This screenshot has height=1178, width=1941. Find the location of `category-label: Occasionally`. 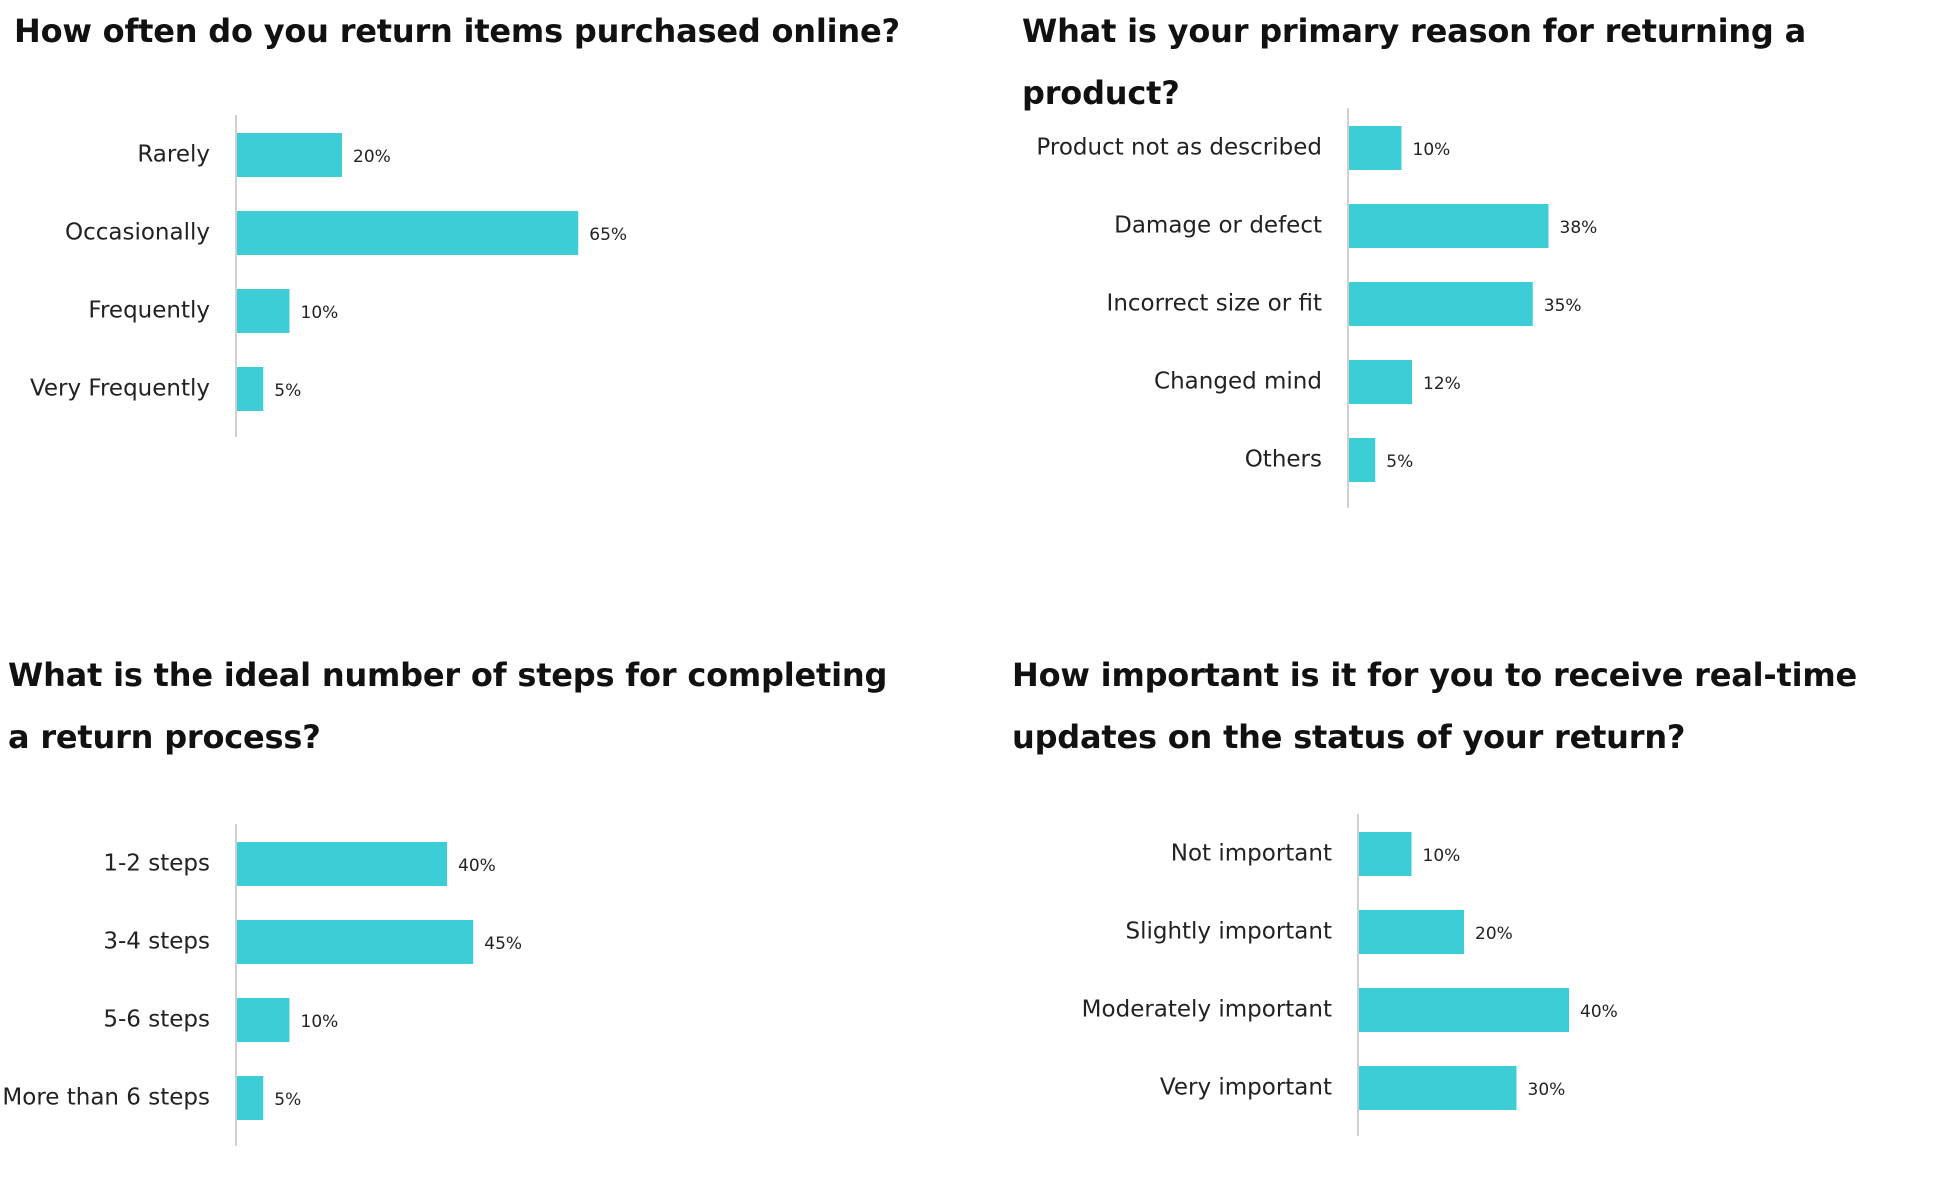

category-label: Occasionally is located at coordinates (137, 233).